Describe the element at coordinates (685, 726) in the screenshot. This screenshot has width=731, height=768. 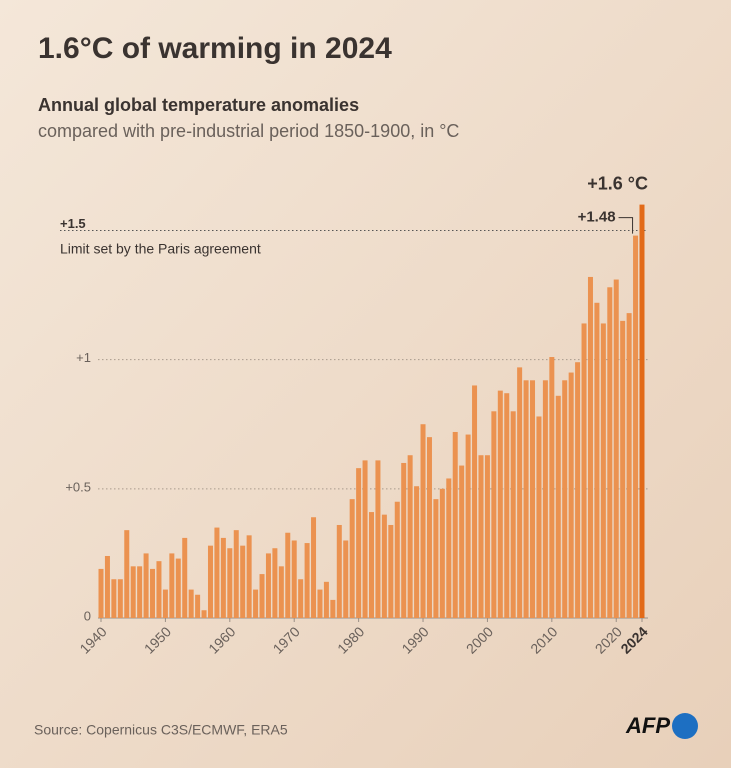
I see `logo-circle` at that location.